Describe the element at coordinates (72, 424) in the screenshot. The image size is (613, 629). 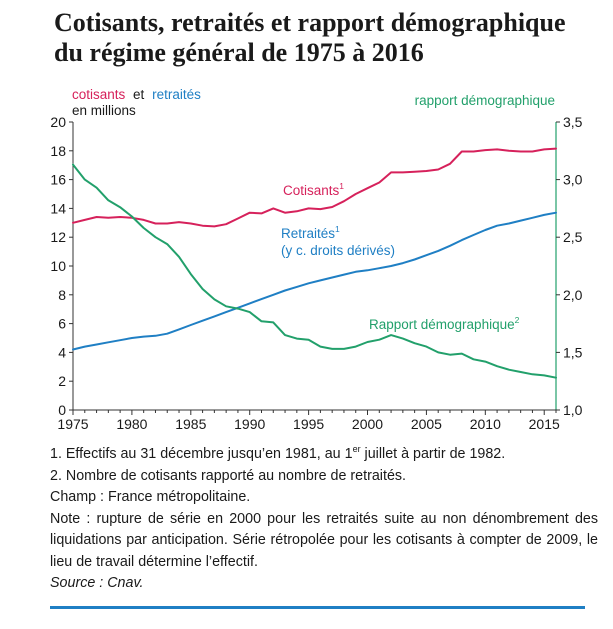
I see `x-axis-tick-label: 1975` at that location.